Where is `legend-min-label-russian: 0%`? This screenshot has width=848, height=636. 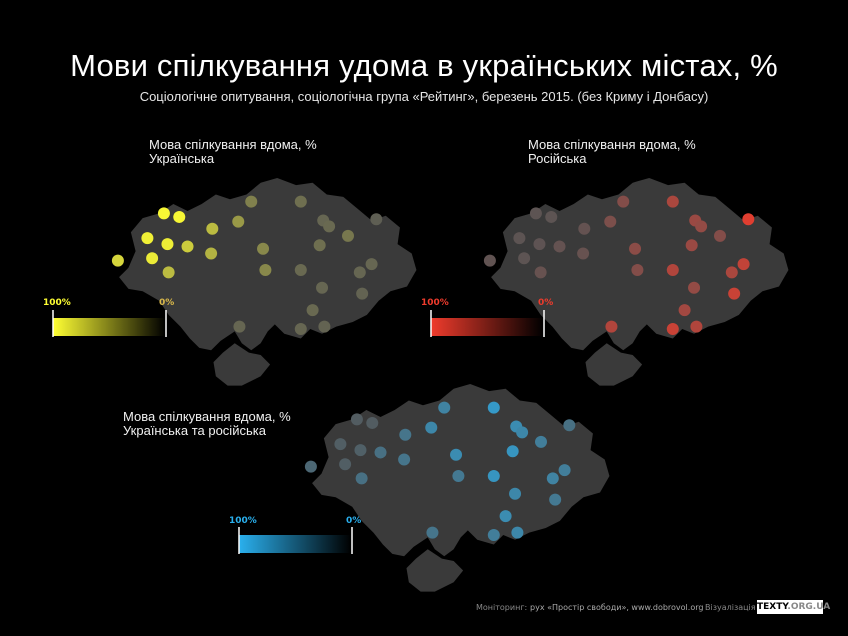
legend-min-label-russian: 0% is located at coordinates (546, 303).